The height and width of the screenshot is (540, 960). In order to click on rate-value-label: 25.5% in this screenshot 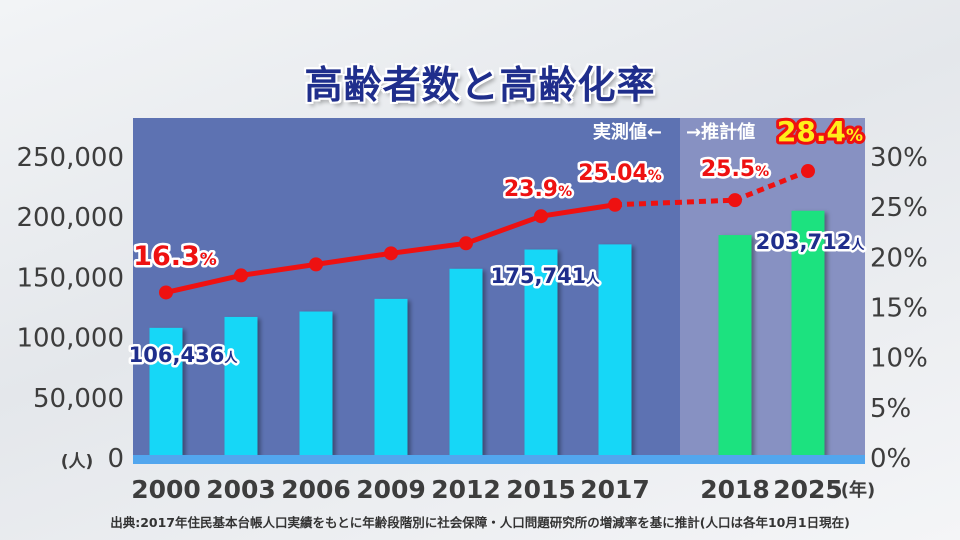, I will do `click(735, 169)`.